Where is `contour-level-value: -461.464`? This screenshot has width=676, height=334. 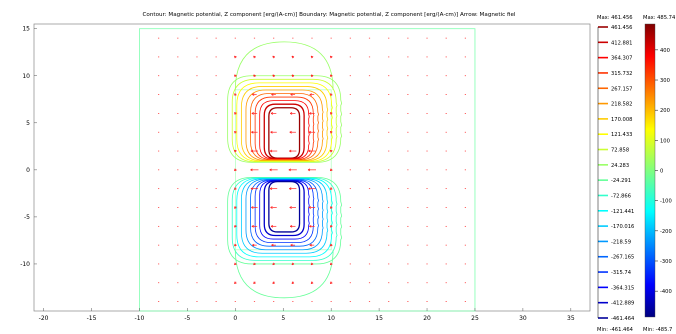
contour-level-value: -461.464 is located at coordinates (623, 319).